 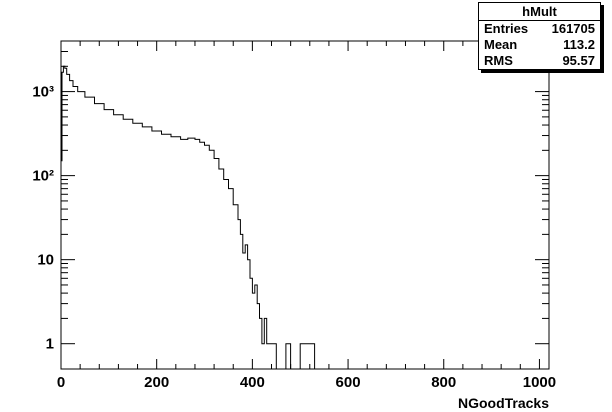 What do you see at coordinates (539, 29) in the screenshot?
I see `stats-row-entries: Entries 161705` at bounding box center [539, 29].